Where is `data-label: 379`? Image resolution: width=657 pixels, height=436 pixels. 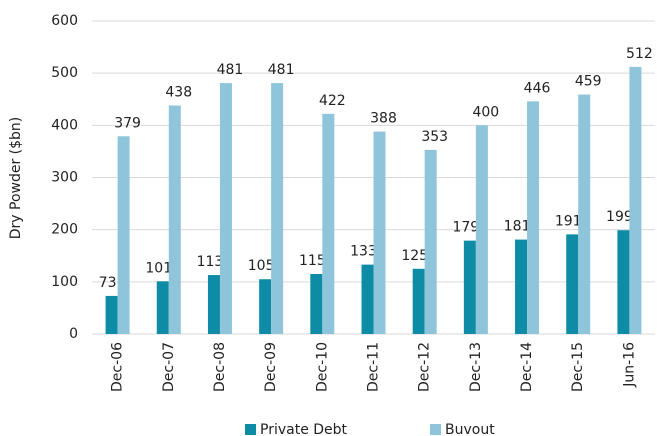 data-label: 379 is located at coordinates (127, 123).